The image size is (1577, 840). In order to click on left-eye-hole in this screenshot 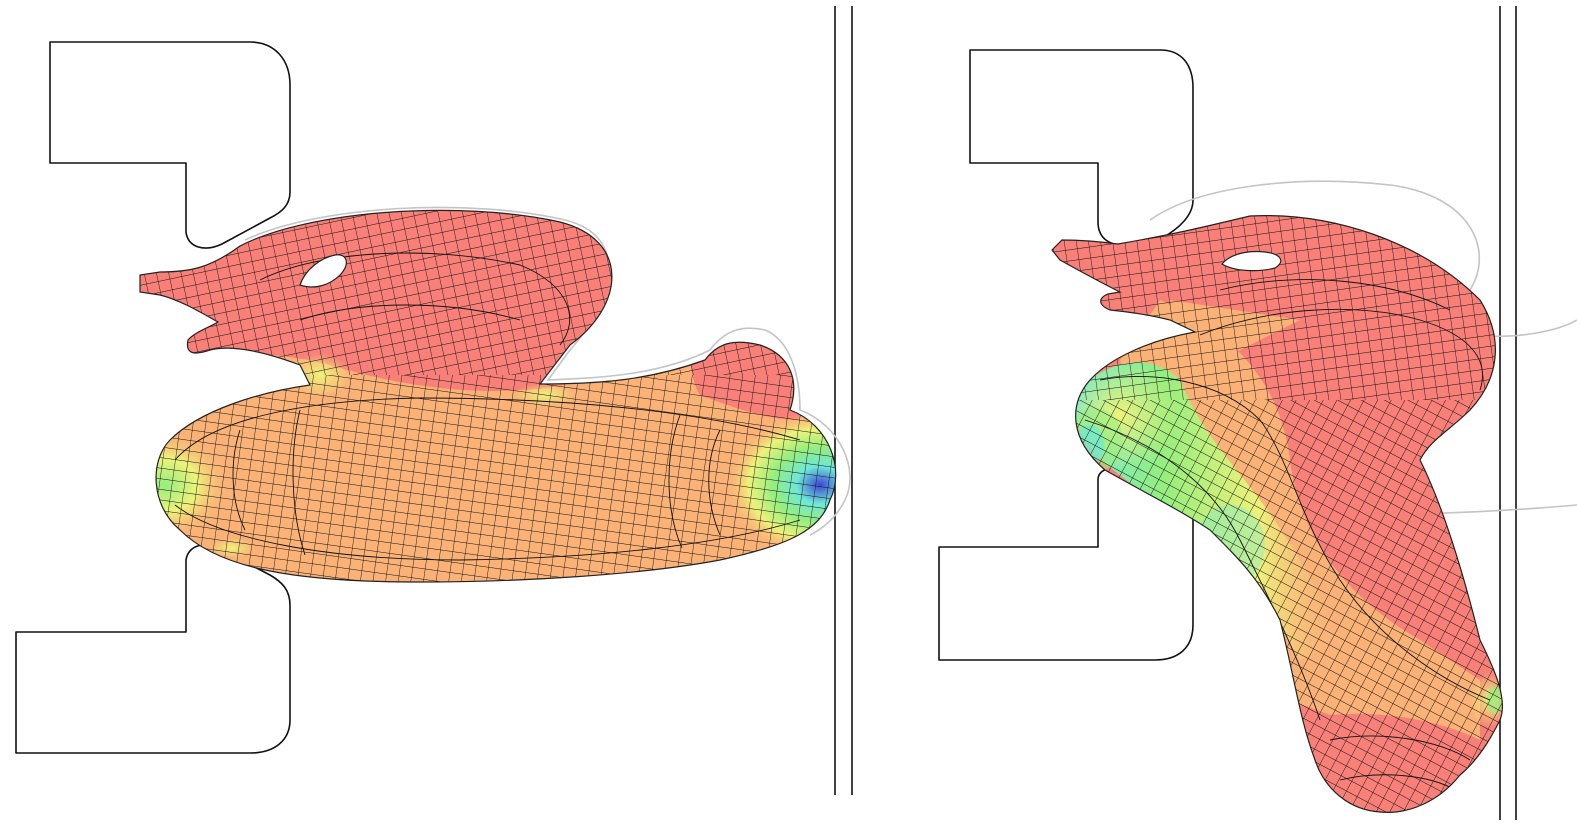, I will do `click(323, 271)`.